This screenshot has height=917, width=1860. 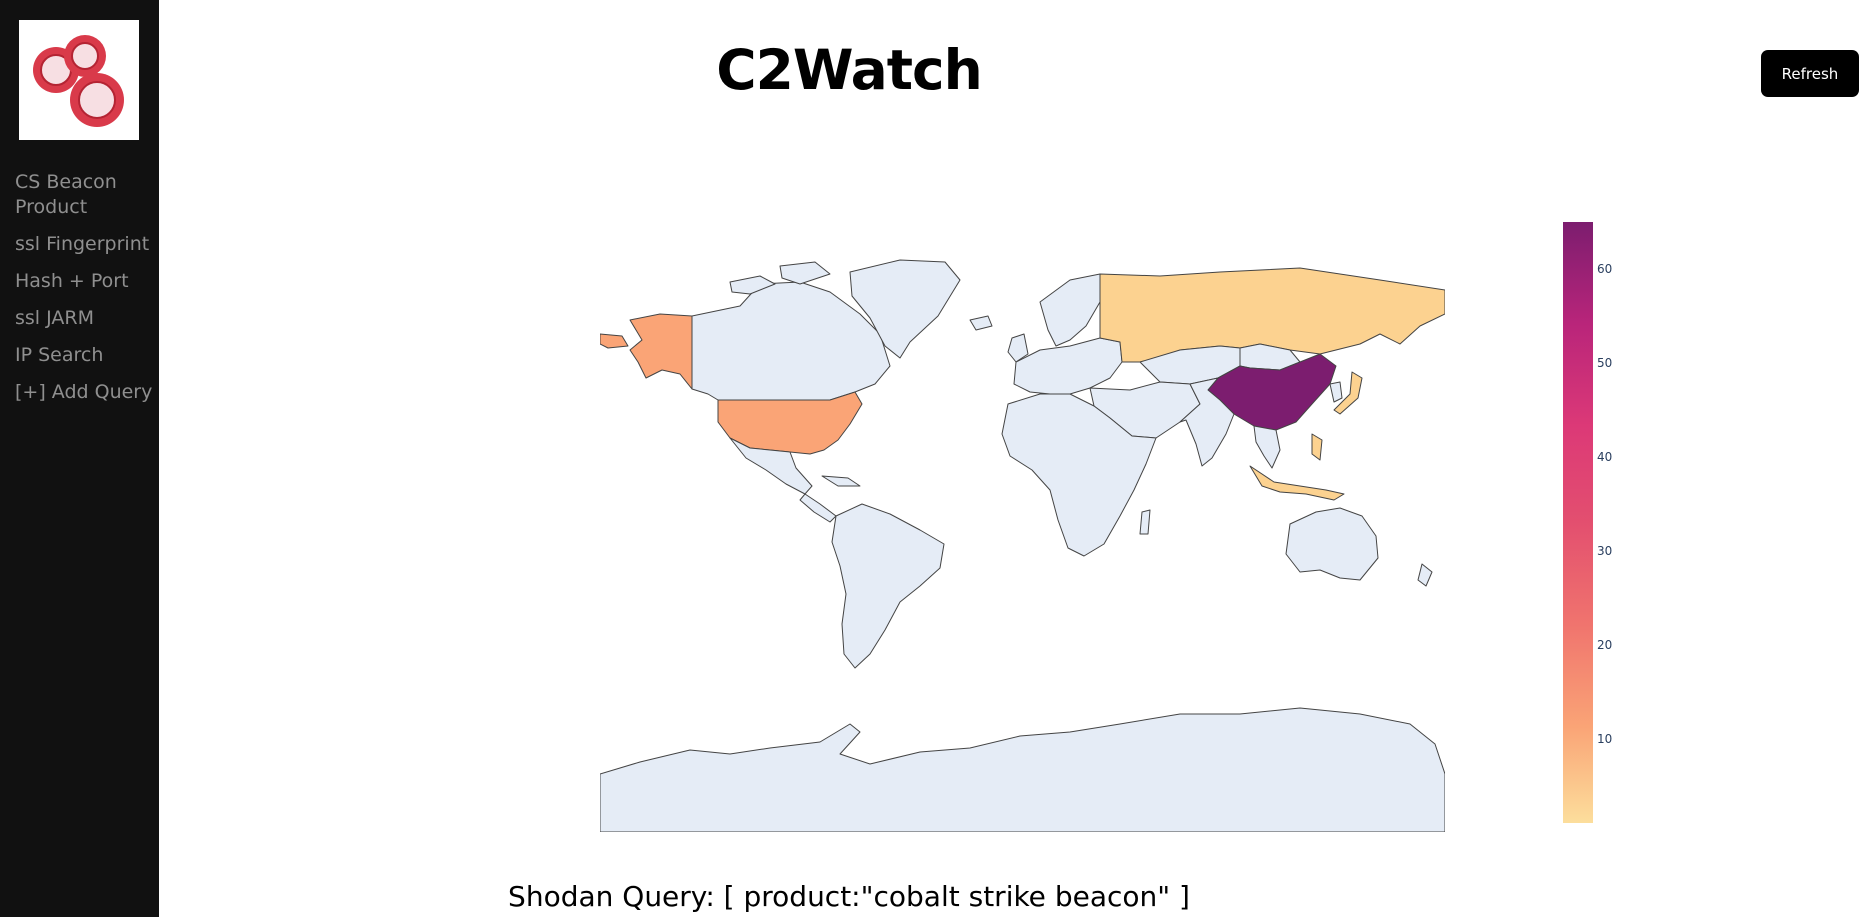 What do you see at coordinates (771, 466) in the screenshot?
I see `map-region-mexico` at bounding box center [771, 466].